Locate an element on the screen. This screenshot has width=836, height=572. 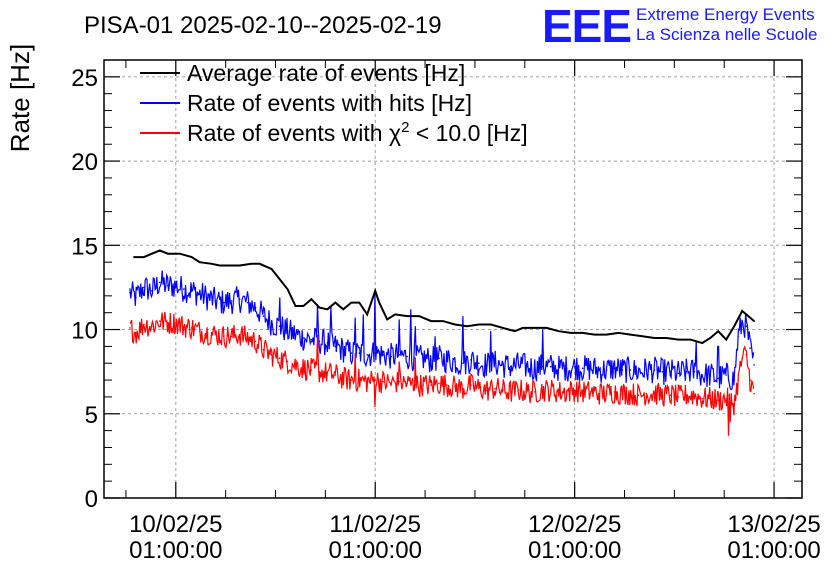
legend-item-average: Average rate of events [Hz] is located at coordinates (302, 73).